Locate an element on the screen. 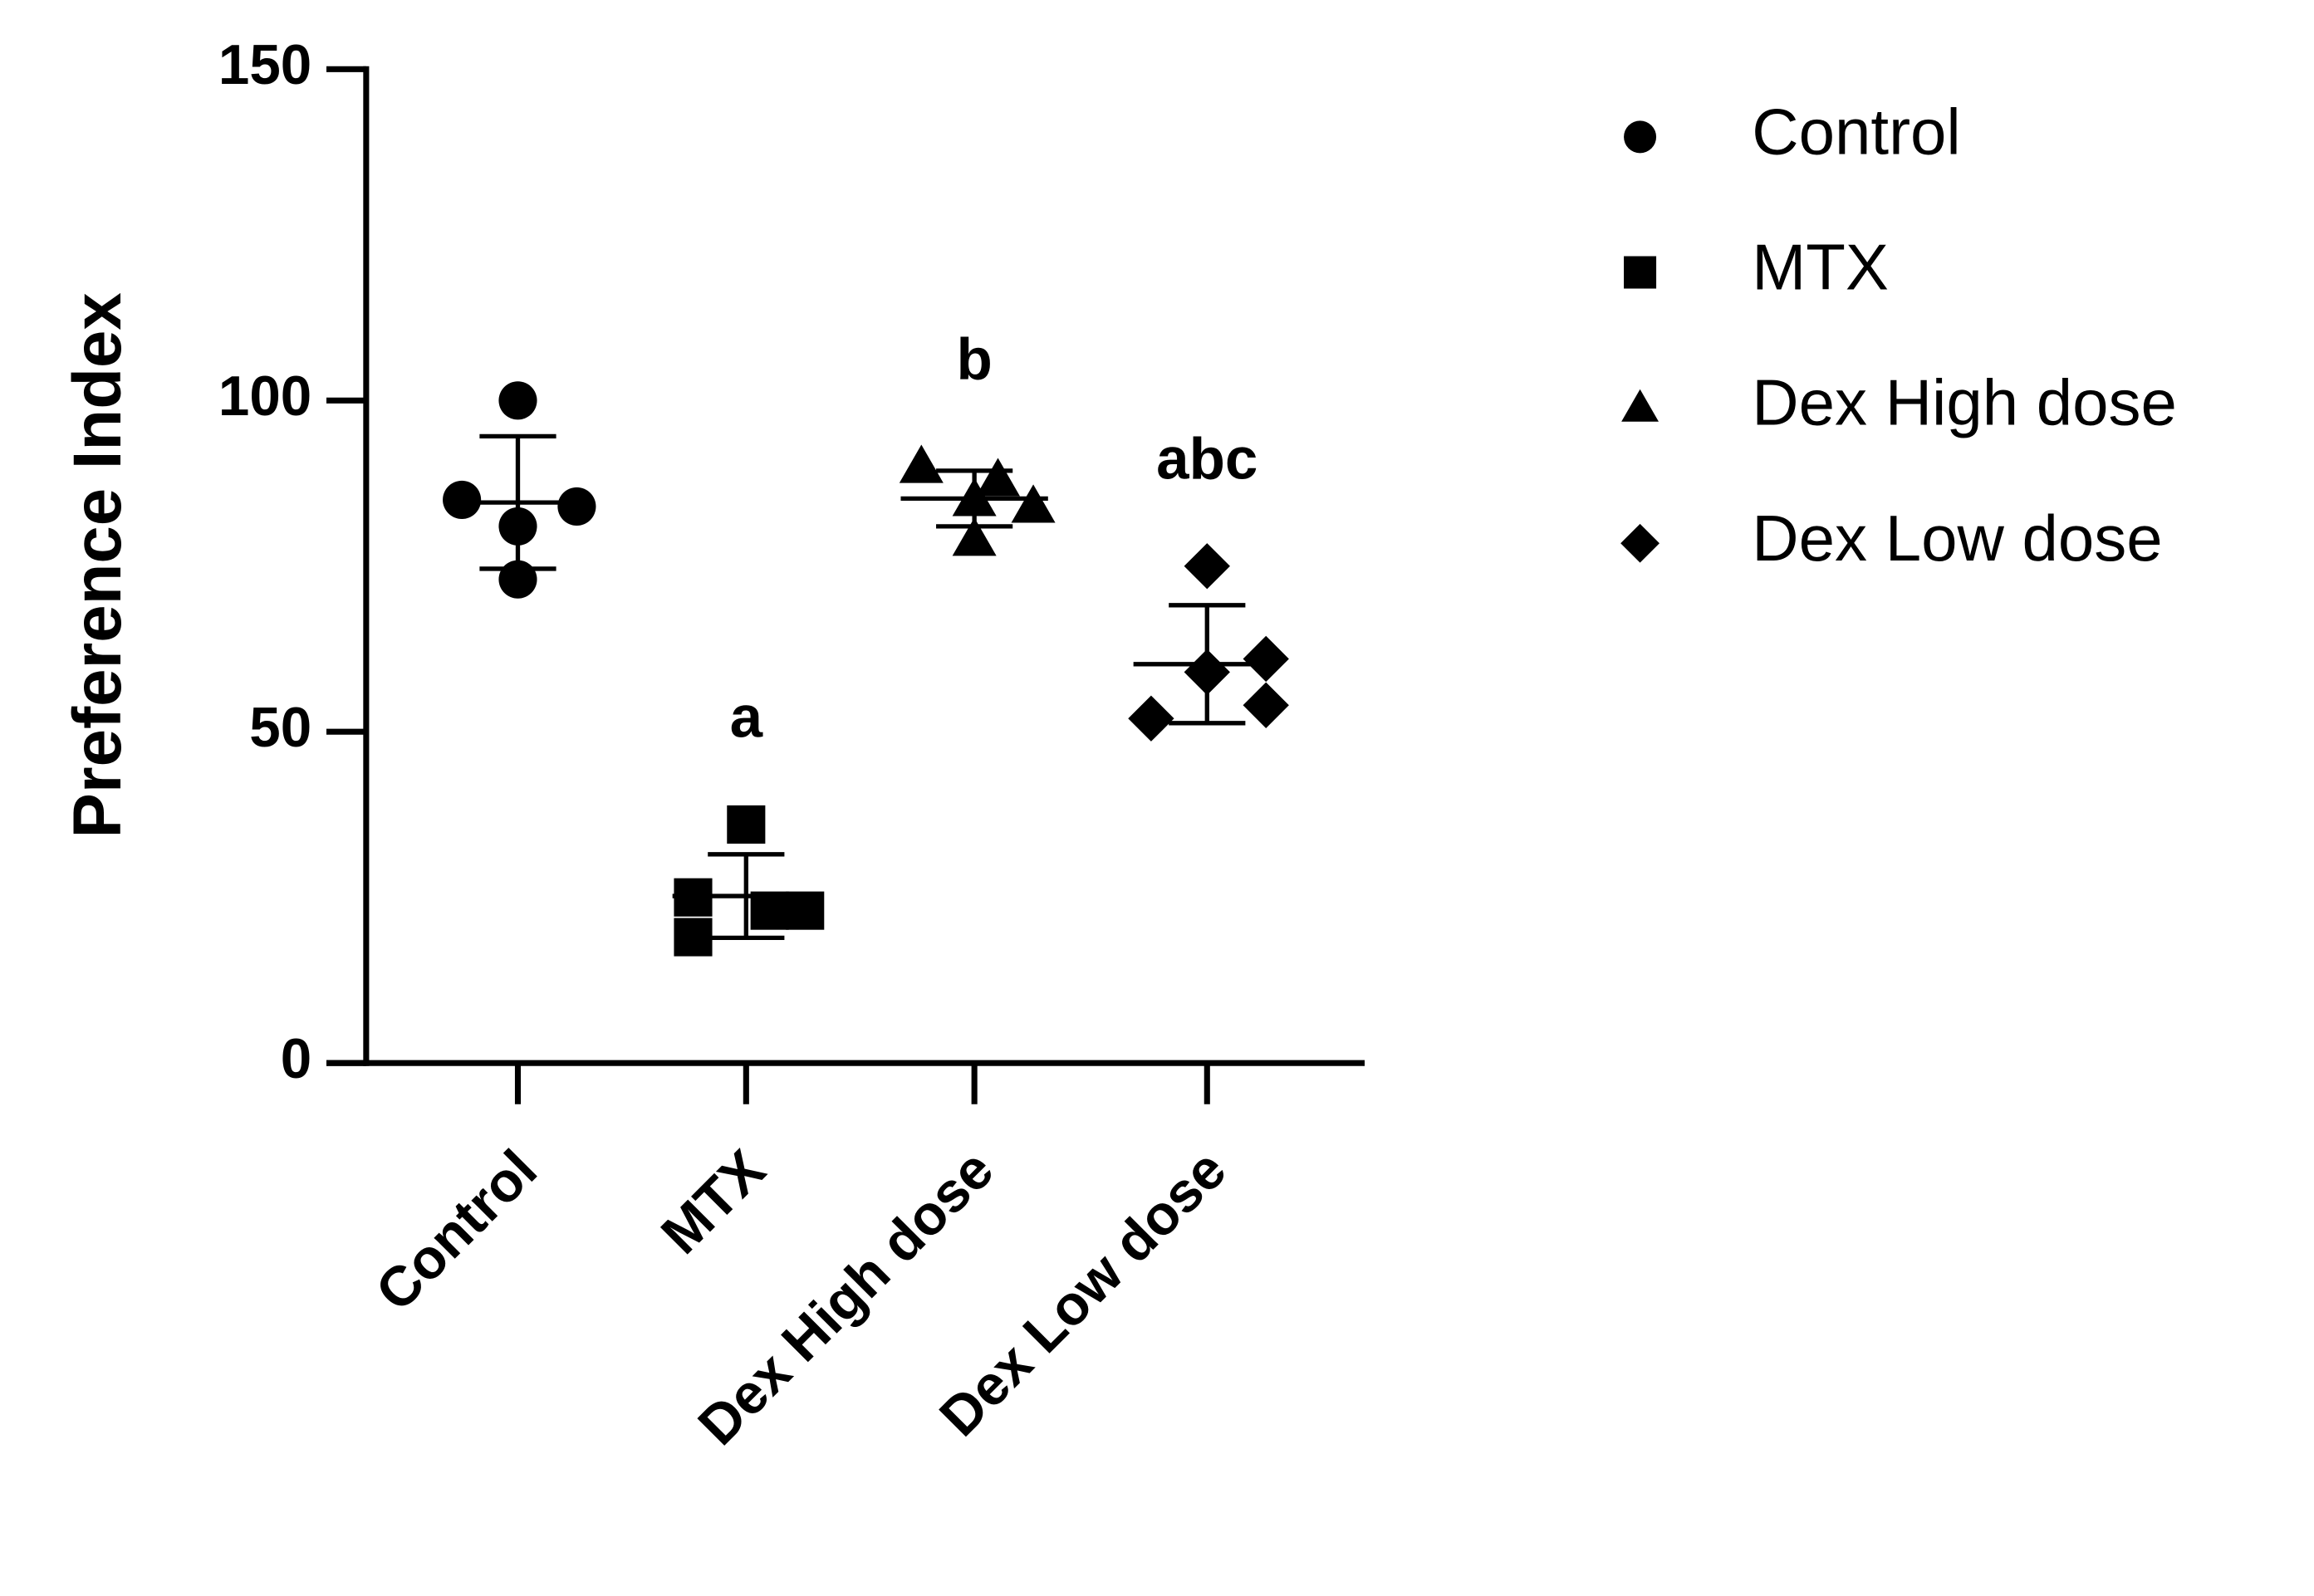 This screenshot has height=1596, width=2314. y-tick-label: 150 is located at coordinates (265, 65).